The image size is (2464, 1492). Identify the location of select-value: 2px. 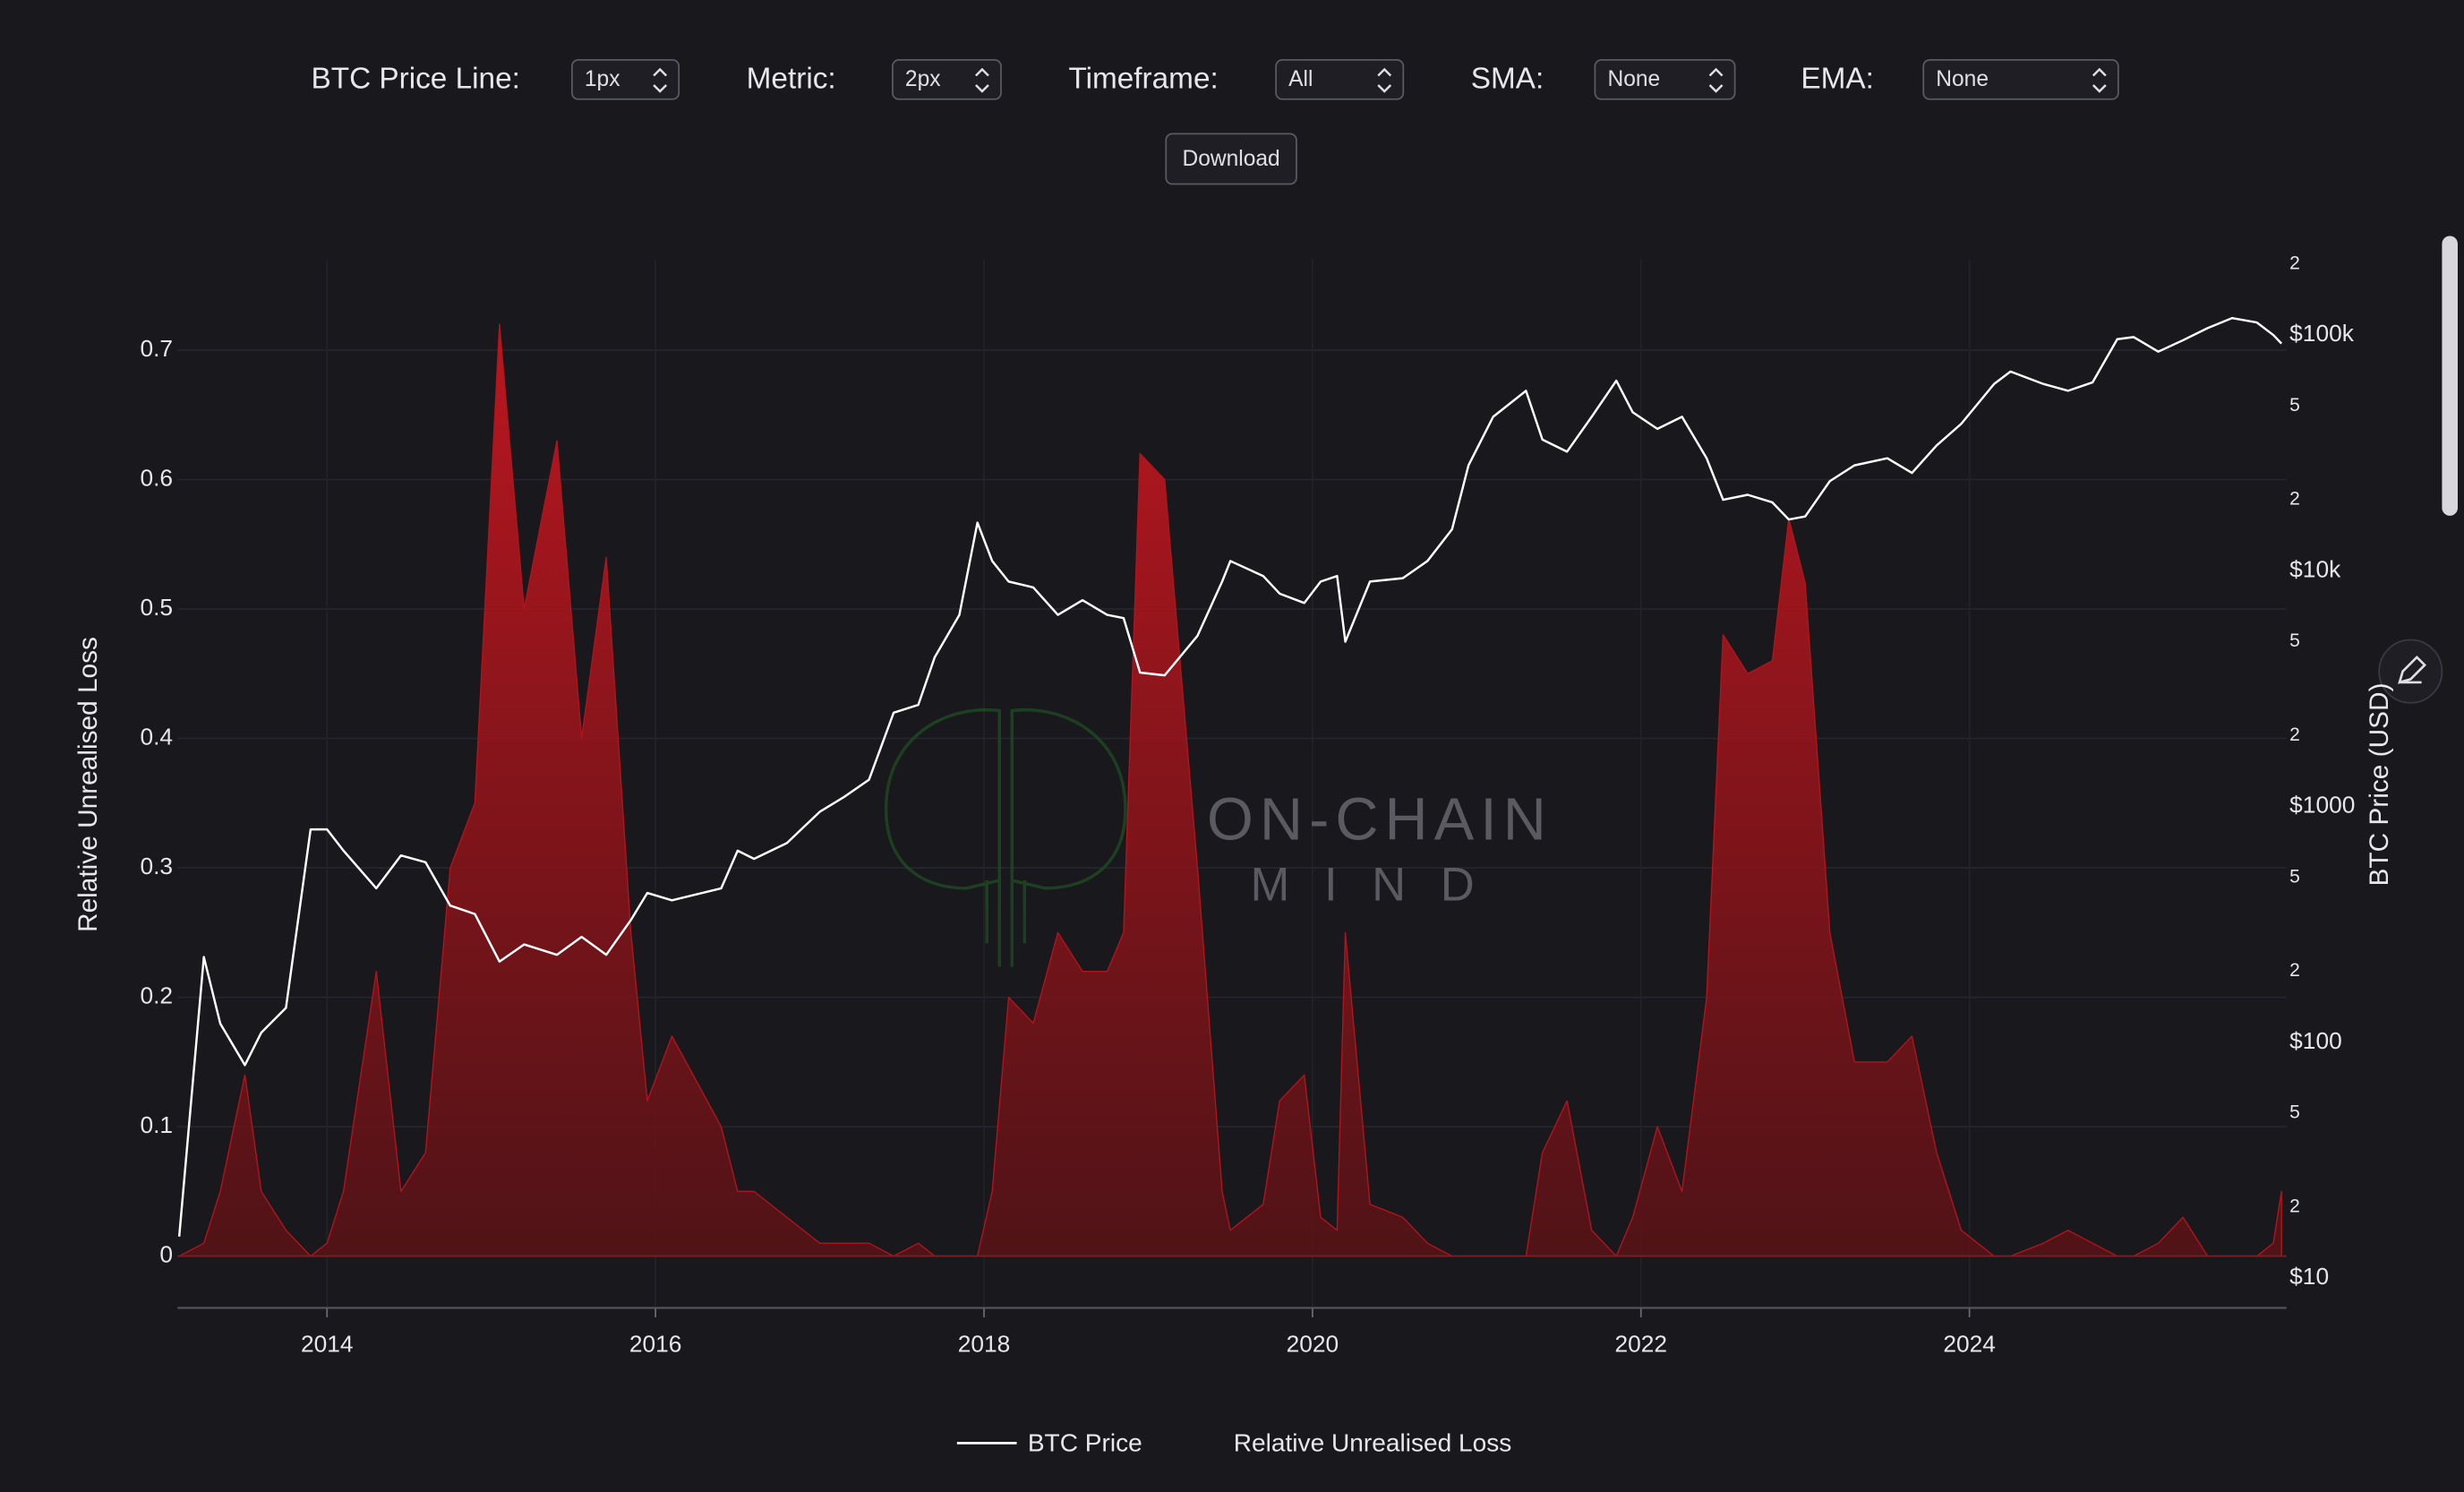
(923, 79).